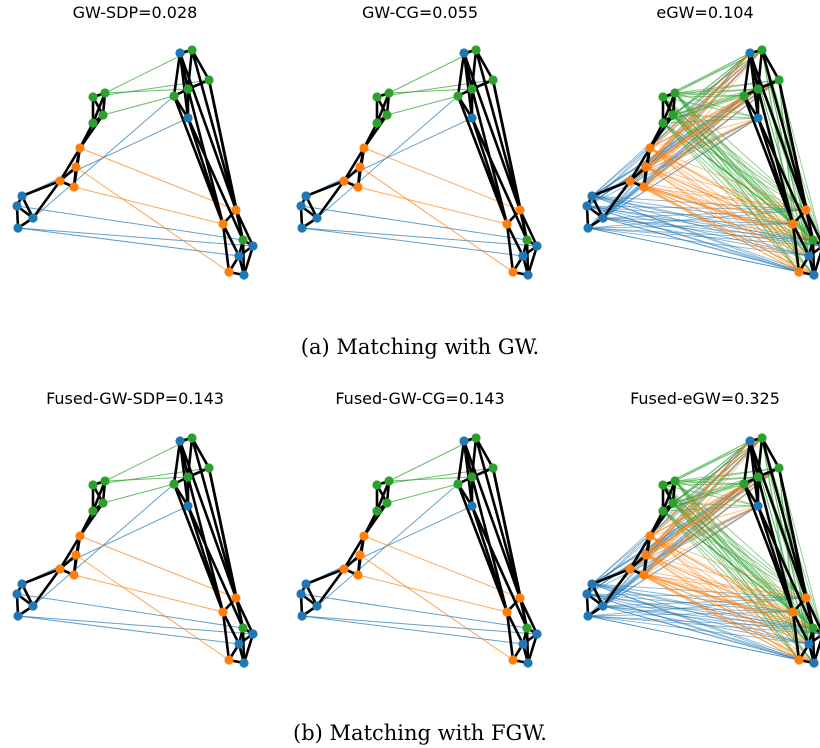 This screenshot has width=820, height=748. I want to click on matching-lines, so click(703, 162).